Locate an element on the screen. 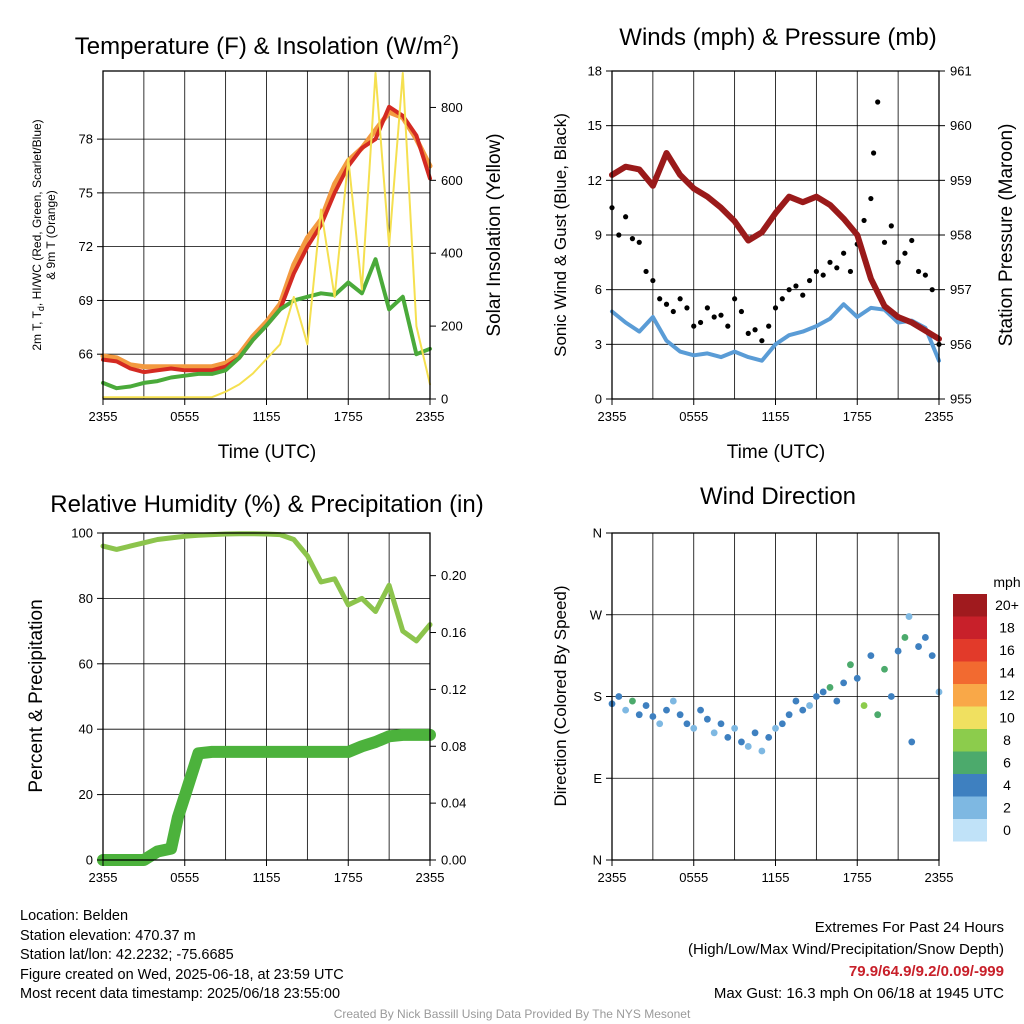  y2-tick-label: 800 is located at coordinates (452, 107).